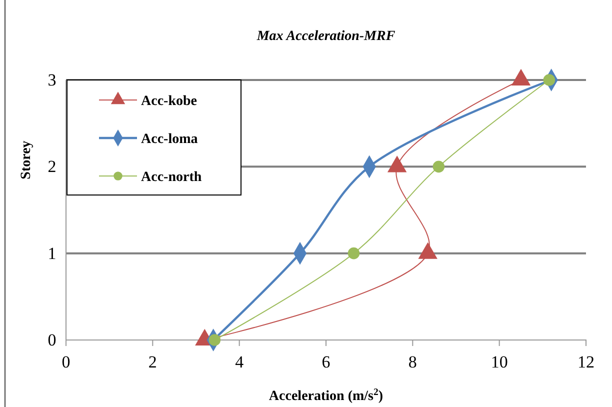  Describe the element at coordinates (171, 177) in the screenshot. I see `legend-label: Acc-north` at that location.